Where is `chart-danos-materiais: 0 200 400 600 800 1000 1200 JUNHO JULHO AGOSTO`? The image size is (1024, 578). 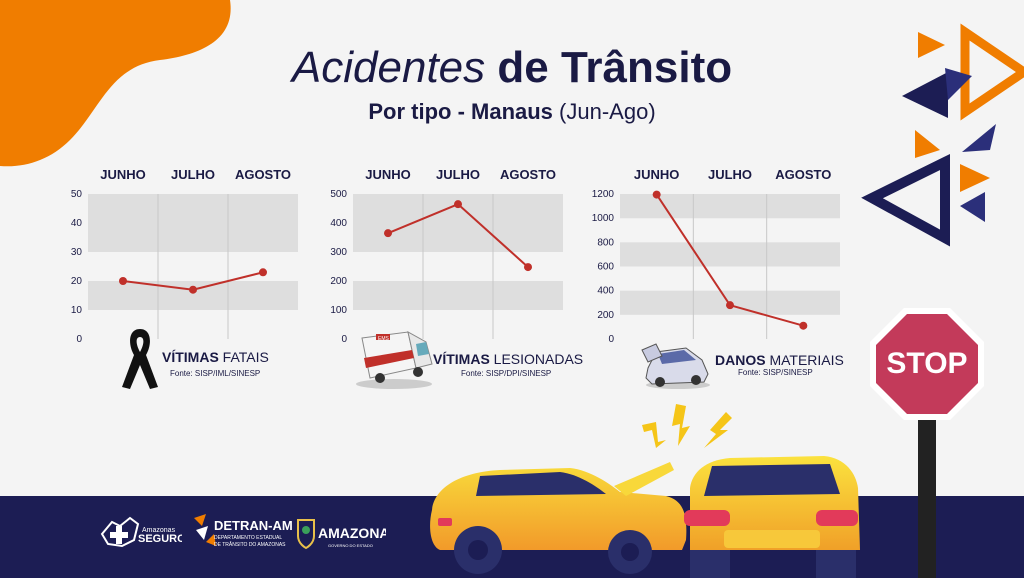 chart-danos-materiais: 0 200 400 600 800 1000 1200 JUNHO JULHO AGOSTO is located at coordinates (716, 256).